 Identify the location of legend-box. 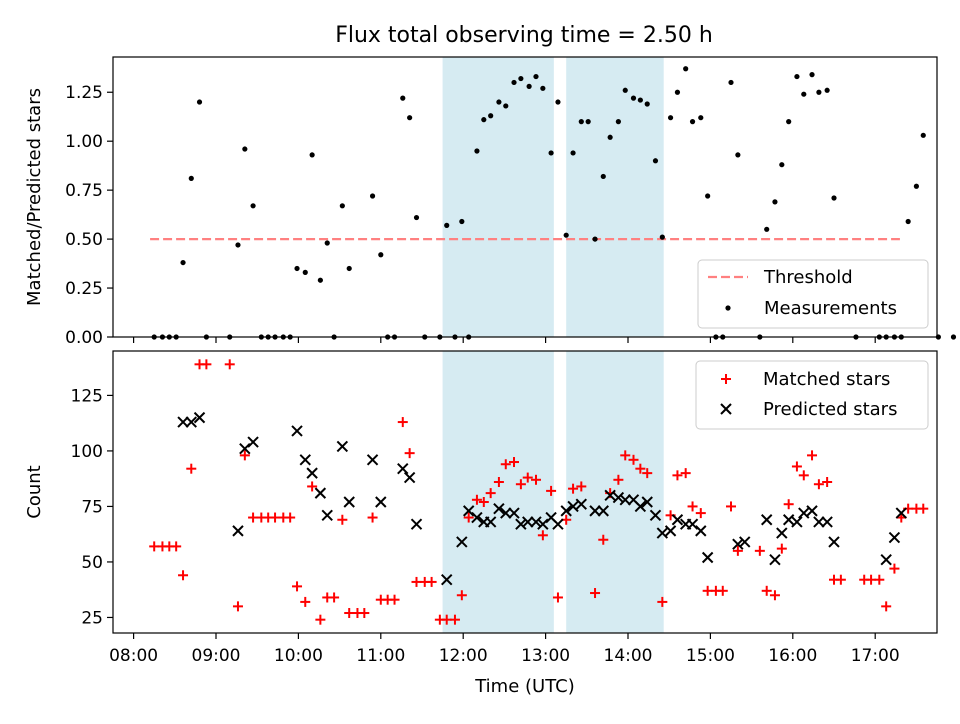
(813, 294).